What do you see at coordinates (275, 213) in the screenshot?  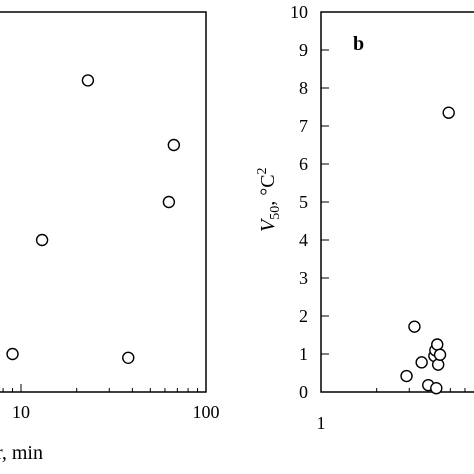 I see `ylabel-sub: 50` at bounding box center [275, 213].